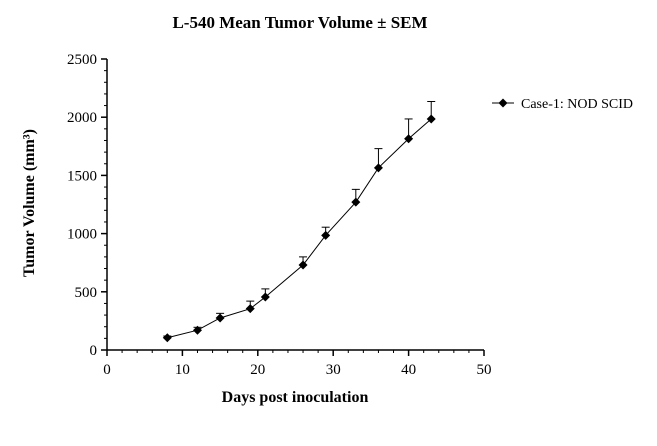 The width and height of the screenshot is (657, 446). I want to click on y-tick-label: 2500, so click(82, 60).